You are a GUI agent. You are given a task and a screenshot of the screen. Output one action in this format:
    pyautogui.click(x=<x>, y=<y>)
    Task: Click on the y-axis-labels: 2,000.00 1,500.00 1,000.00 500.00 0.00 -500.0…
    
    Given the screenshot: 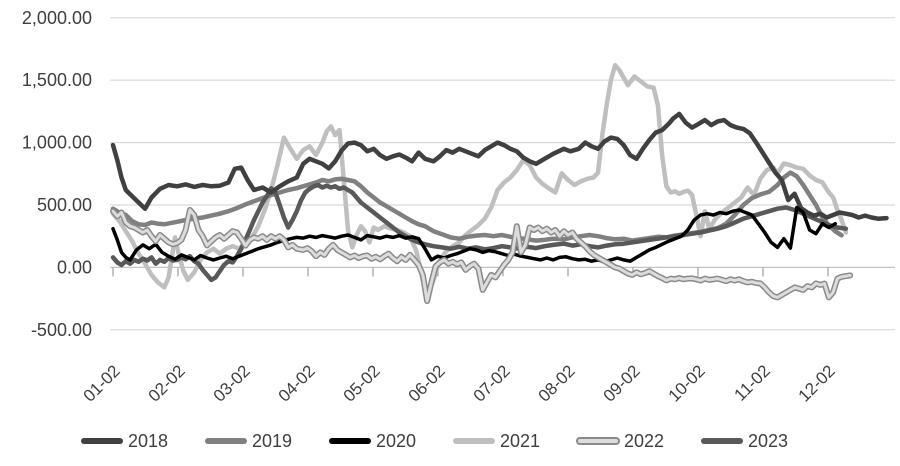 What is the action you would take?
    pyautogui.click(x=57, y=174)
    